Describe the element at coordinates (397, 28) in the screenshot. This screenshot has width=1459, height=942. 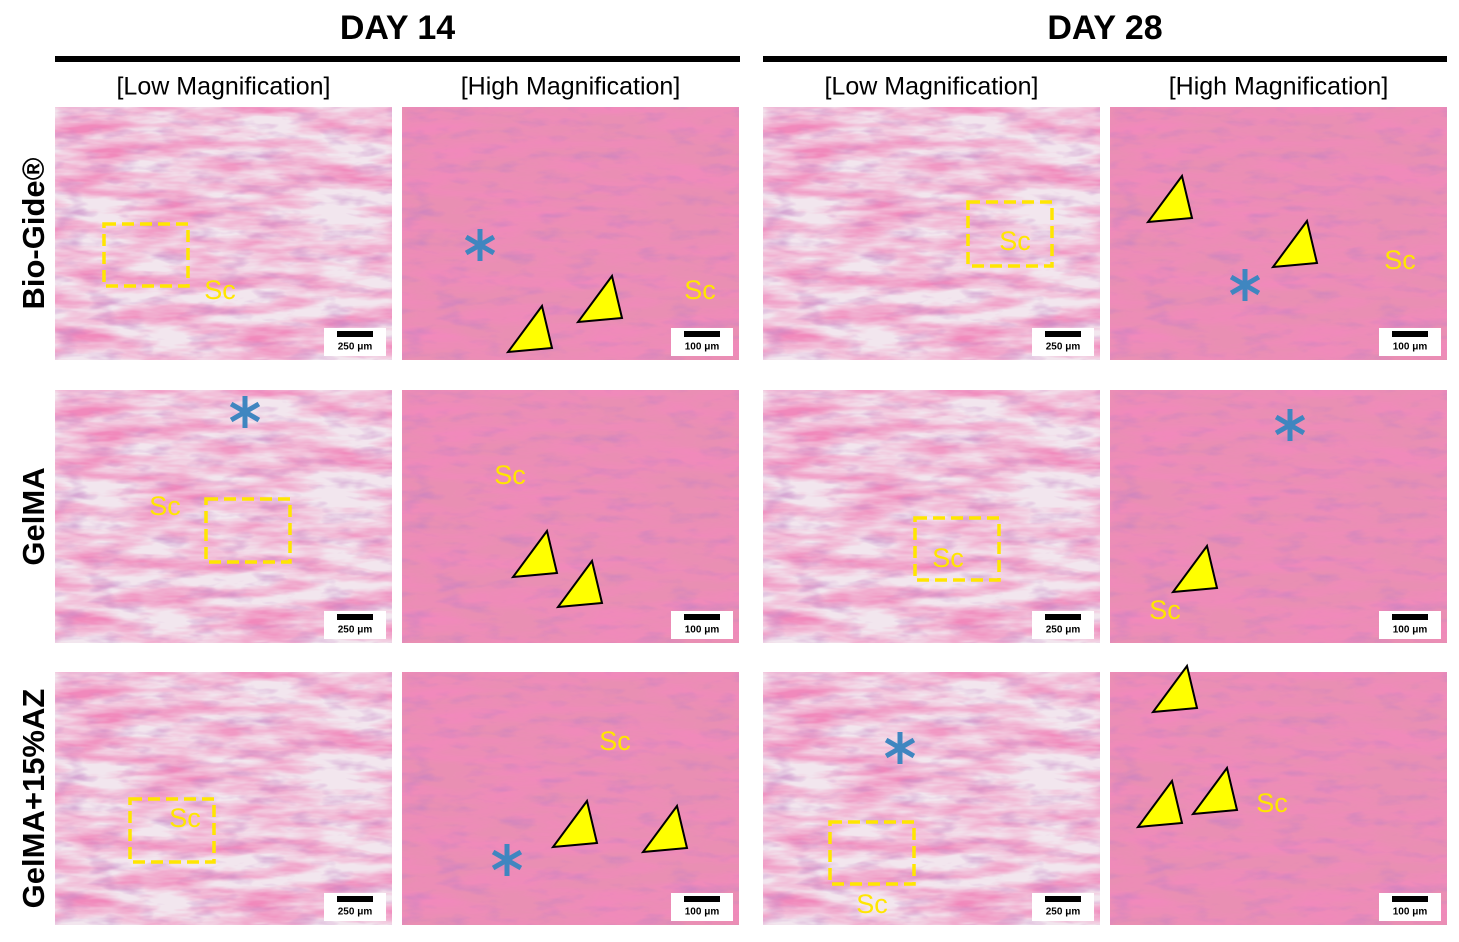
I see `day-header: DAY 14` at that location.